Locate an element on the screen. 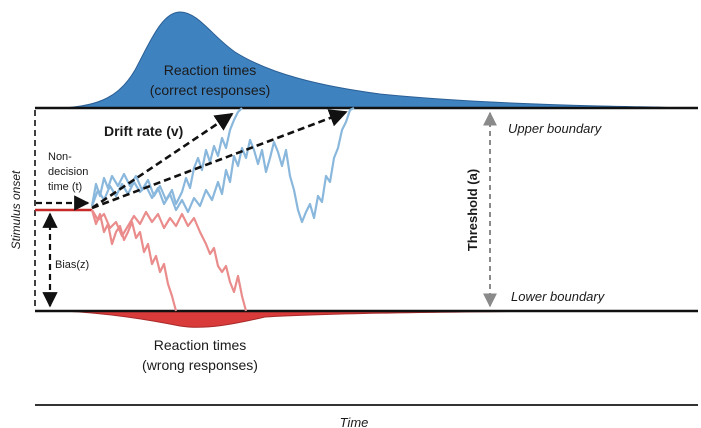 The height and width of the screenshot is (428, 701). wrong-rt-distribution is located at coordinates (369, 319).